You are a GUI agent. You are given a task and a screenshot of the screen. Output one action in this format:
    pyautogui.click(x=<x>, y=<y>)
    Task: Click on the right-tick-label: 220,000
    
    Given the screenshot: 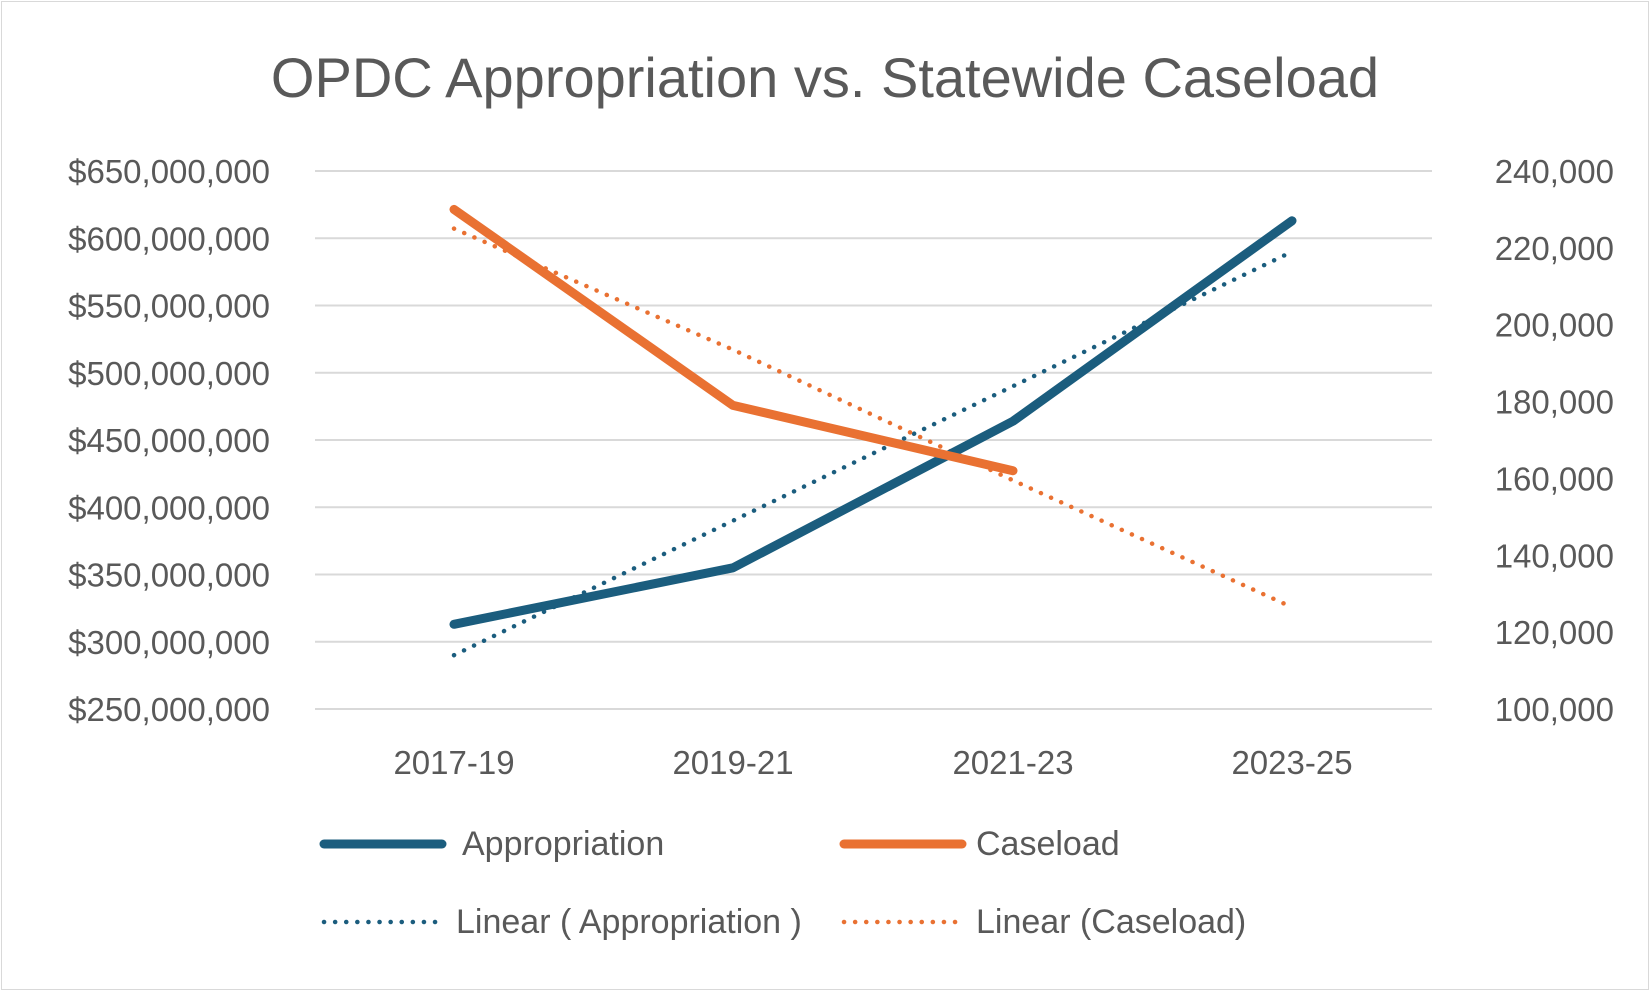 What is the action you would take?
    pyautogui.click(x=1554, y=248)
    